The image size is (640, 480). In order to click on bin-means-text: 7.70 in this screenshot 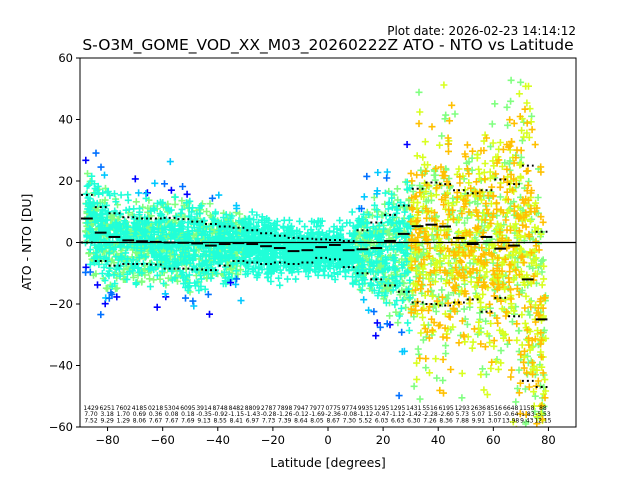, I will do `click(91, 414)`.